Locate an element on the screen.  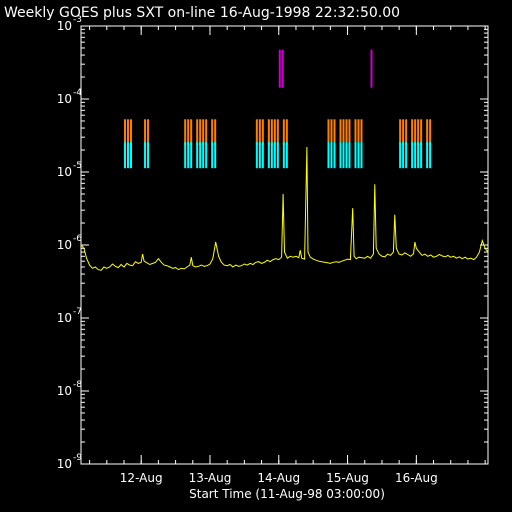
x-tick-label: 13-Aug is located at coordinates (210, 478).